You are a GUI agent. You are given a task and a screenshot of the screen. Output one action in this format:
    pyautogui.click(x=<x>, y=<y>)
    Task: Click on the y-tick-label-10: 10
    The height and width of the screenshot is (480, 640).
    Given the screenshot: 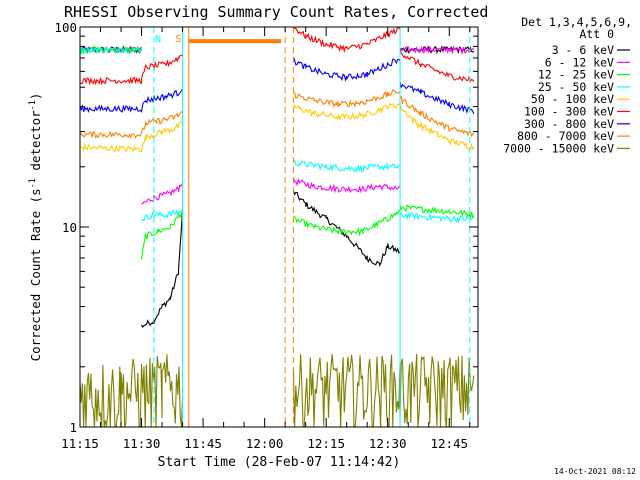 What is the action you would take?
    pyautogui.click(x=69, y=227)
    